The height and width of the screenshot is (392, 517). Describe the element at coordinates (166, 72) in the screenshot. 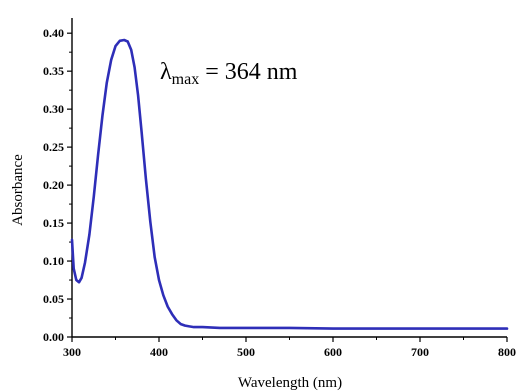

I see `lambda-symbol: λ` at that location.